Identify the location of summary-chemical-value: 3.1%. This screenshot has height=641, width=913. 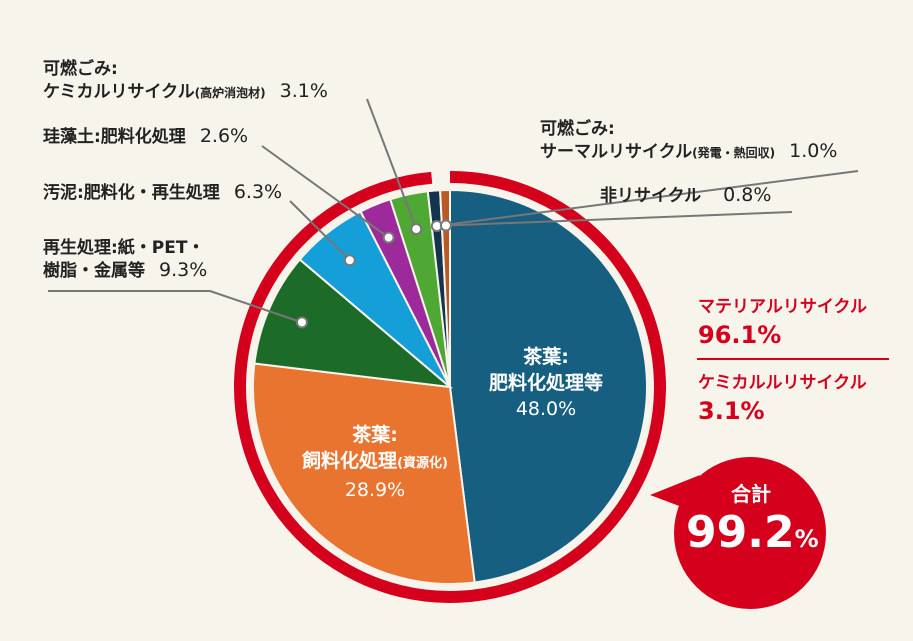
(731, 411).